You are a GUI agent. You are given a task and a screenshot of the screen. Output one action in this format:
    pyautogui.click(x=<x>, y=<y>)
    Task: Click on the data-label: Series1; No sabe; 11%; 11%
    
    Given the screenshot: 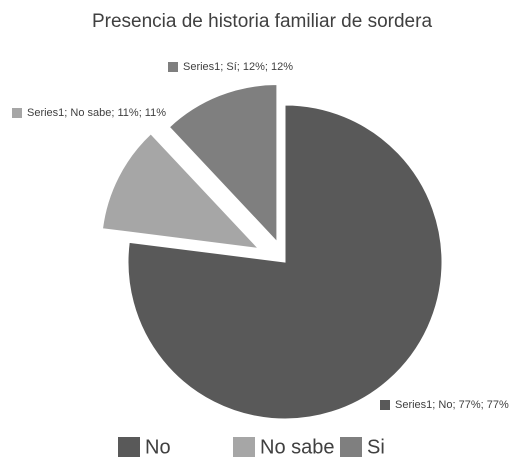 What is the action you would take?
    pyautogui.click(x=96, y=113)
    